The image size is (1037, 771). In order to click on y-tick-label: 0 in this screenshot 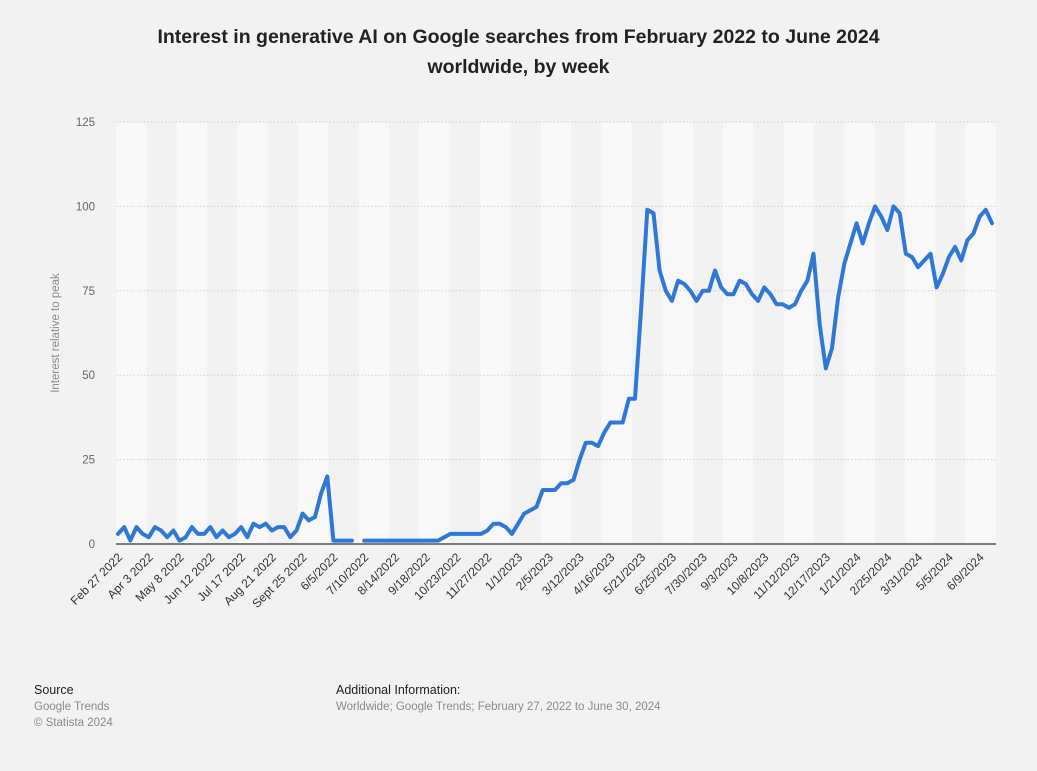, I will do `click(92, 545)`.